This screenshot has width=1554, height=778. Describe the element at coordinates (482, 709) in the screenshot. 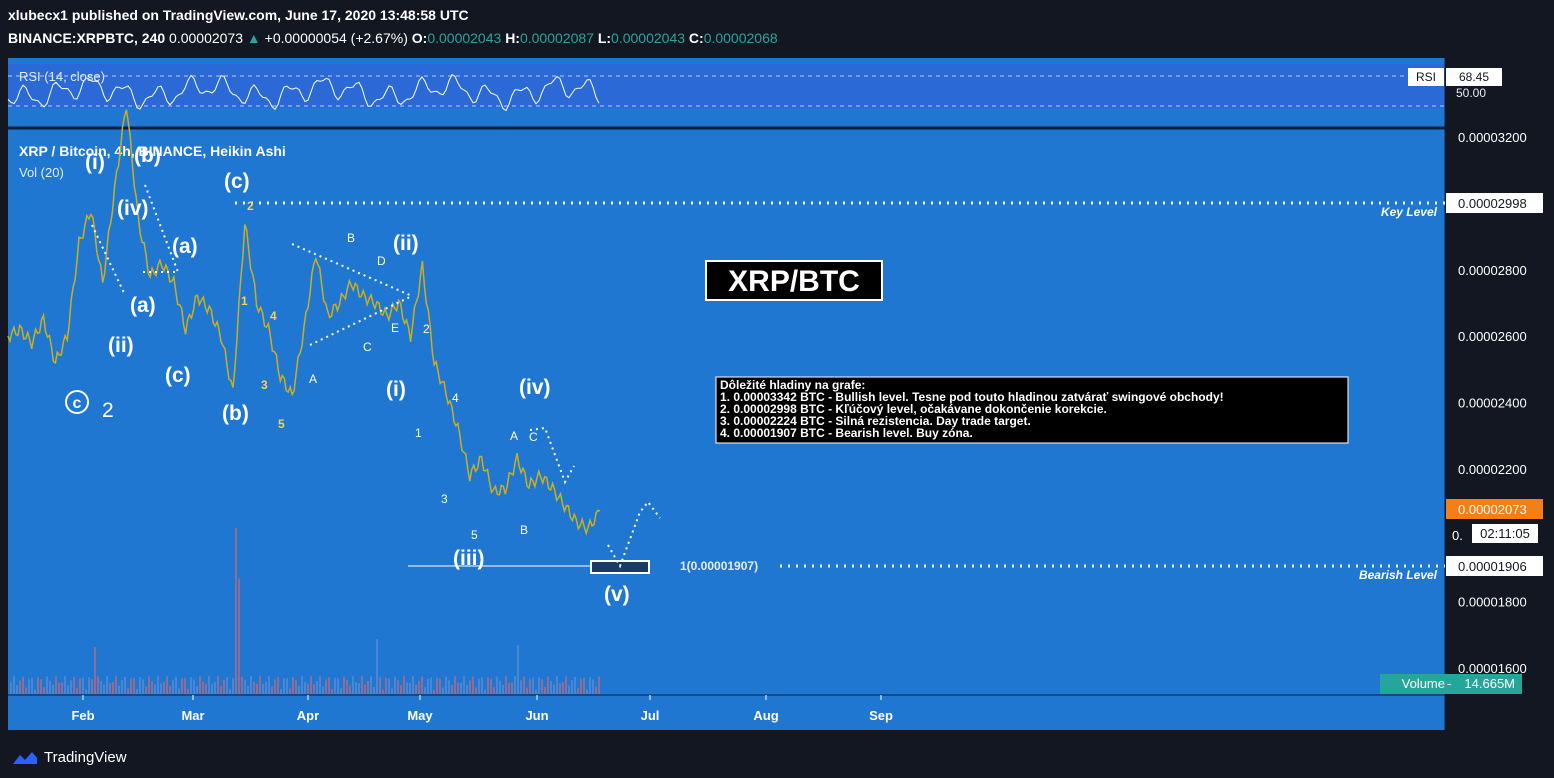

I see `time-axis: Feb Mar Apr May Jun Jul Aug Sep` at that location.